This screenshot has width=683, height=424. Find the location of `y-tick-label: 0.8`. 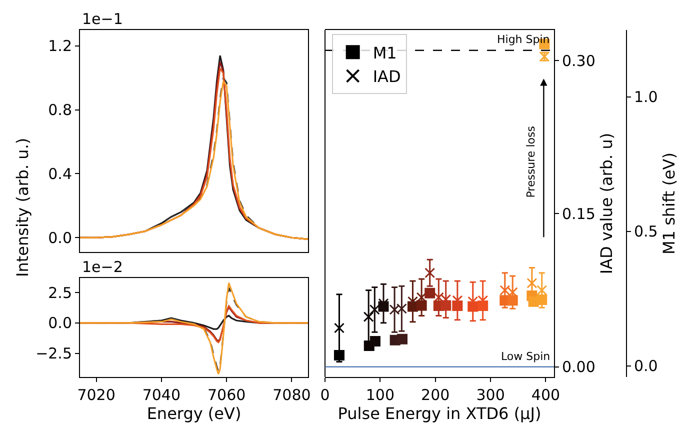

y-tick-label: 0.8 is located at coordinates (60, 110).